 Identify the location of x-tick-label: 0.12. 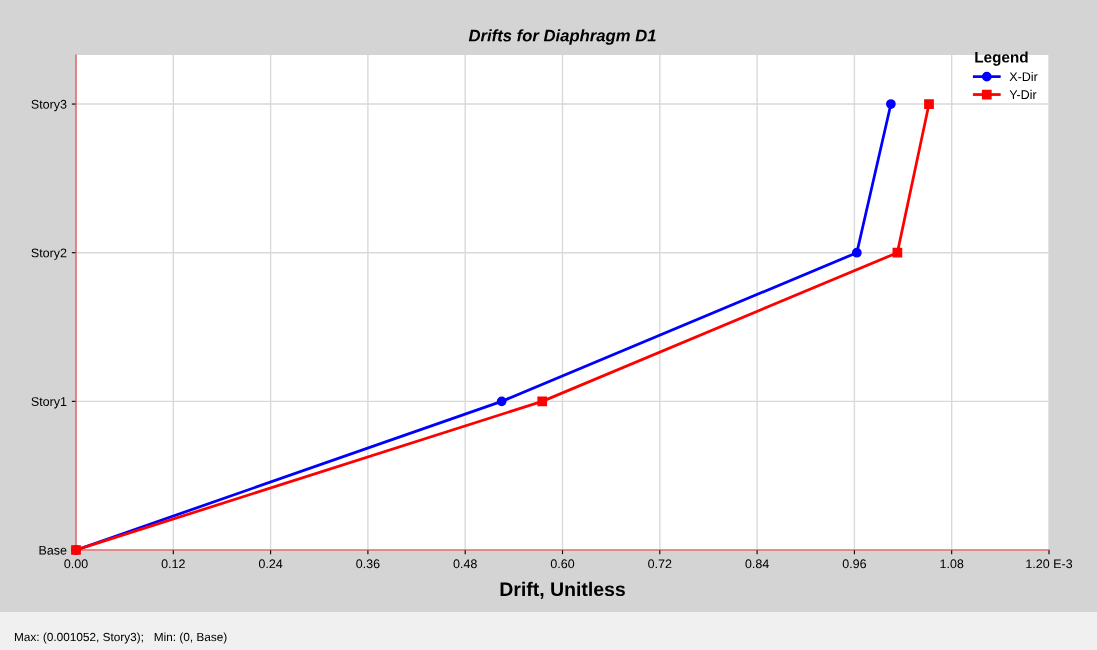
(173, 564).